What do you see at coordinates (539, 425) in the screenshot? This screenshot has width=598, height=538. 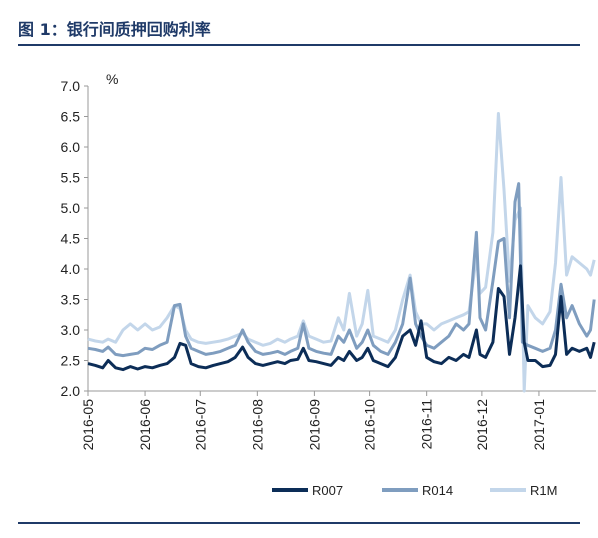 I see `x-tick-label: 2017-01` at bounding box center [539, 425].